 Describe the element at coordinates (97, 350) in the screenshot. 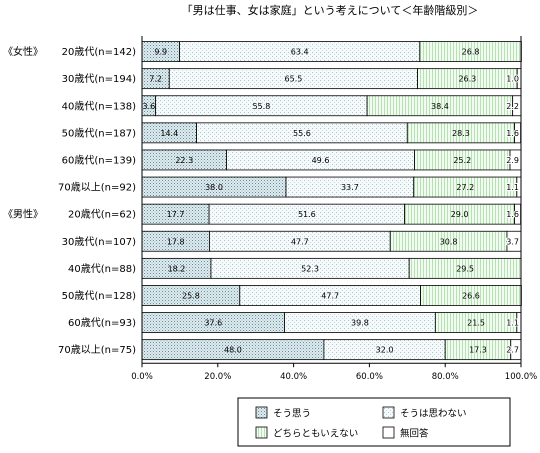

I see `category-label: 70歳以上(n=75)` at that location.